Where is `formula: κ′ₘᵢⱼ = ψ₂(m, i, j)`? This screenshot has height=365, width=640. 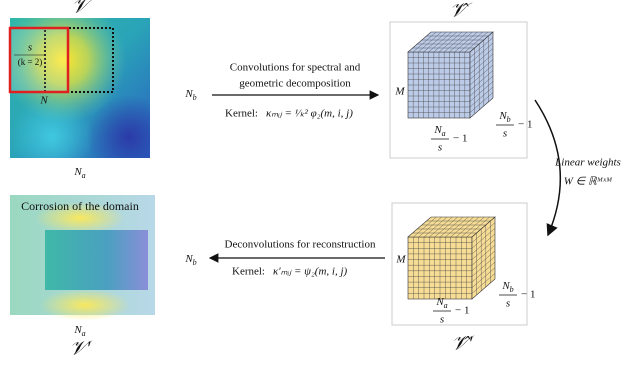
formula: κ′ₘᵢⱼ = ψ₂(m, i, j) is located at coordinates (310, 272).